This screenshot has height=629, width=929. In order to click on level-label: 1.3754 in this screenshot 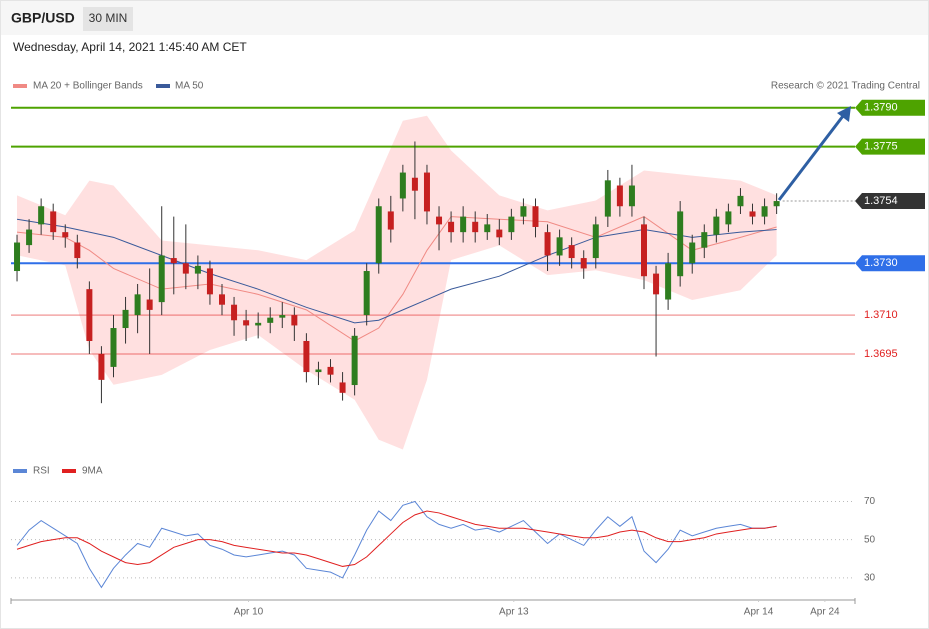, I will do `click(881, 201)`.